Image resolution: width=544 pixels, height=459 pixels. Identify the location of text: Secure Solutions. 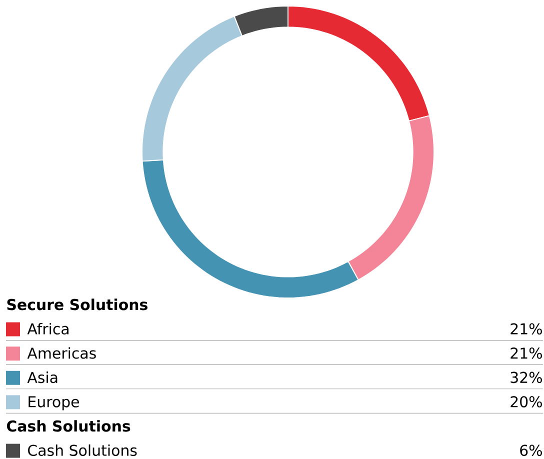
(77, 304).